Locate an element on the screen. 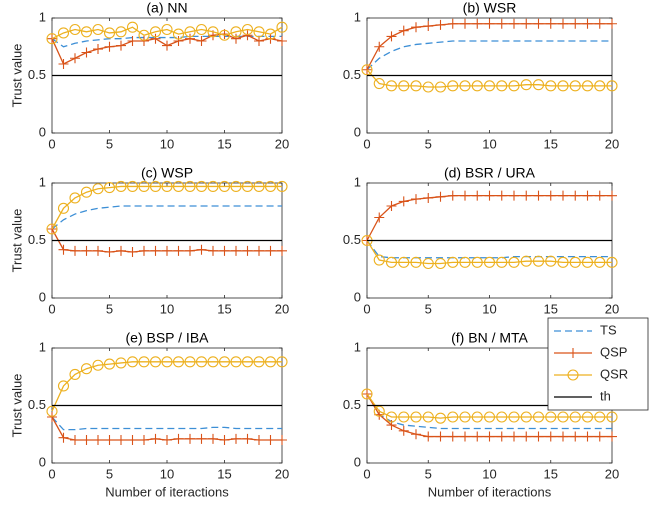 This screenshot has height=508, width=650. legend-box is located at coordinates (598, 364).